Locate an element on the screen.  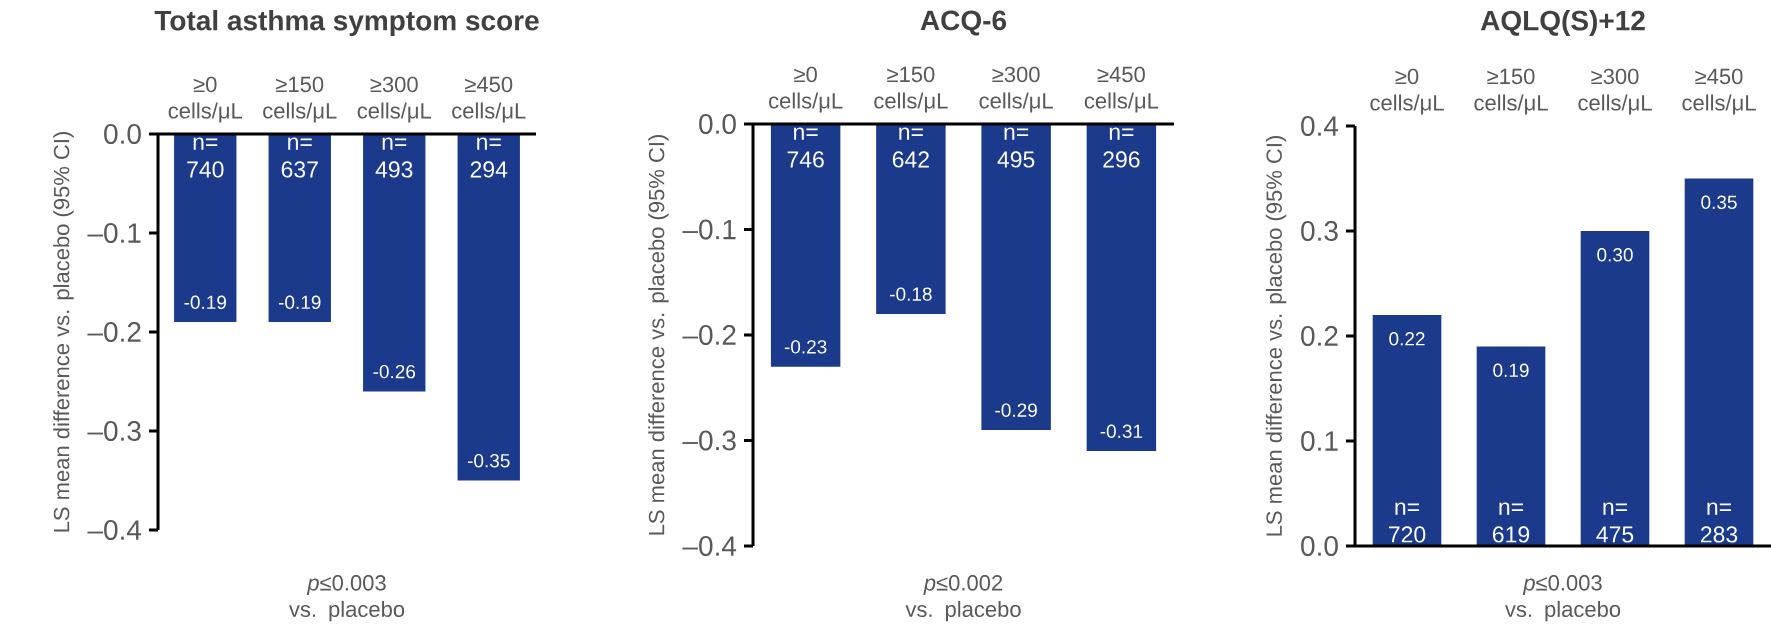
chart-title: ACQ-6 is located at coordinates (963, 23).